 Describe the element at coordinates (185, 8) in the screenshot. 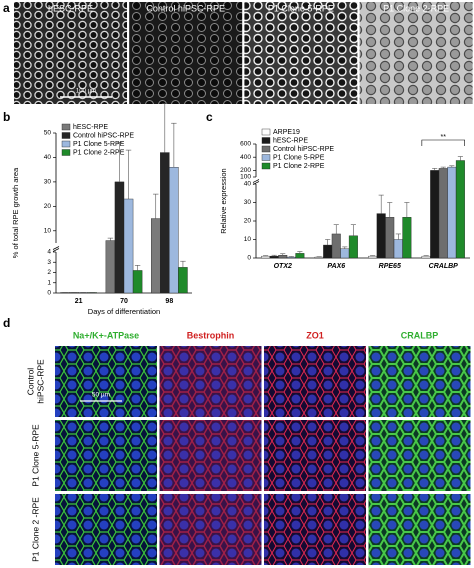

I see `image-title: Control hiPSC-RPE` at that location.